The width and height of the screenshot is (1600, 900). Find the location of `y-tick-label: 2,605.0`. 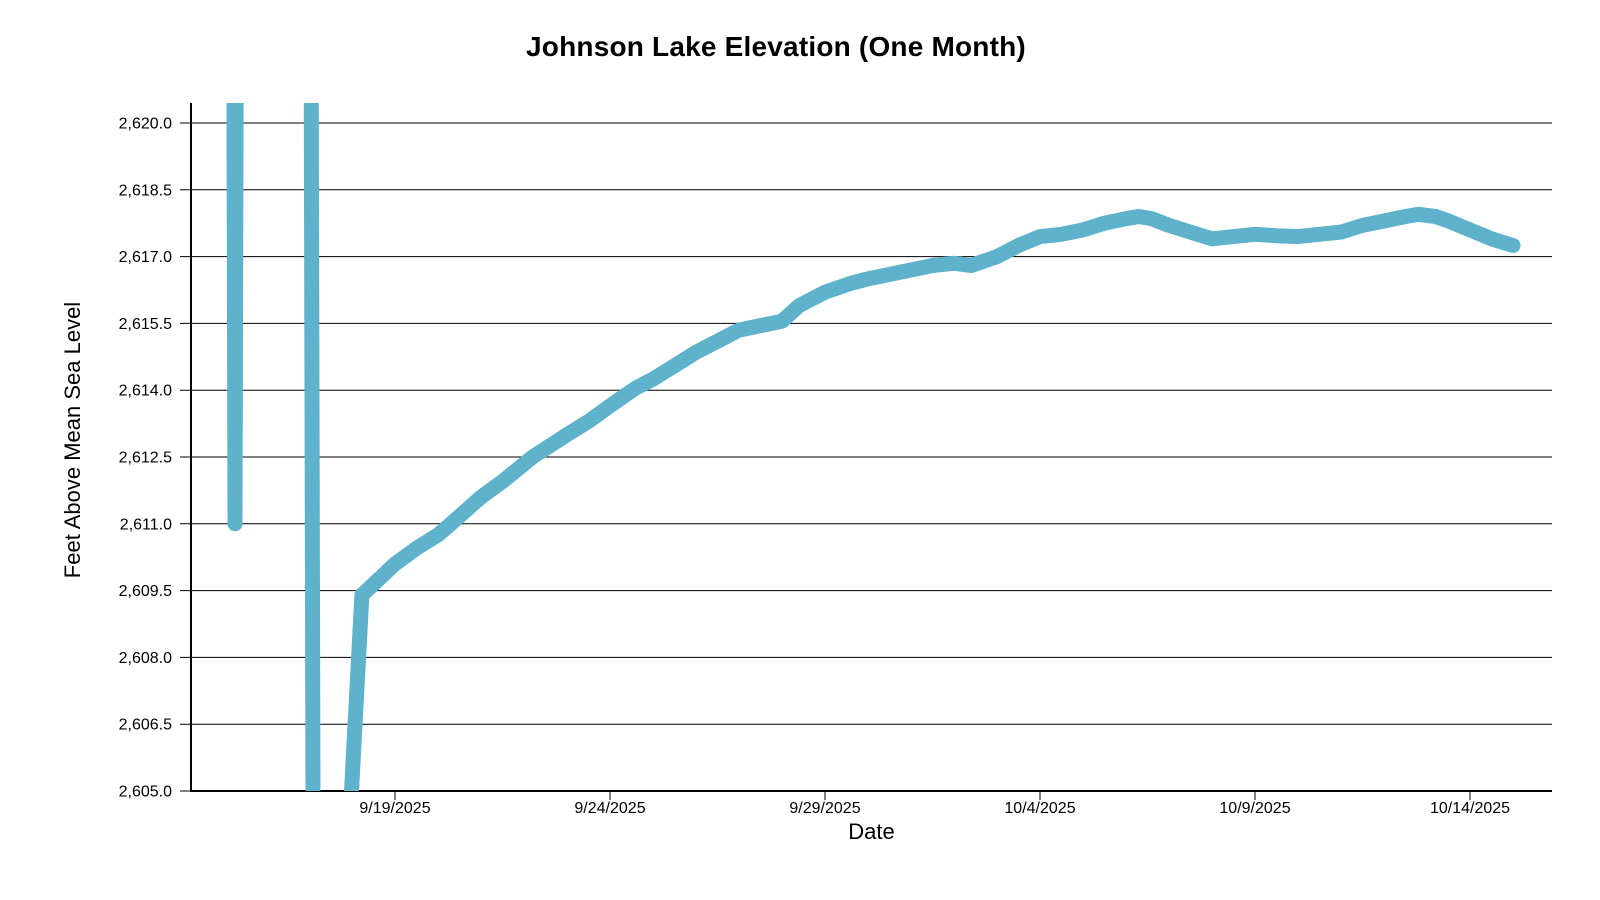

y-tick-label: 2,605.0 is located at coordinates (145, 792).